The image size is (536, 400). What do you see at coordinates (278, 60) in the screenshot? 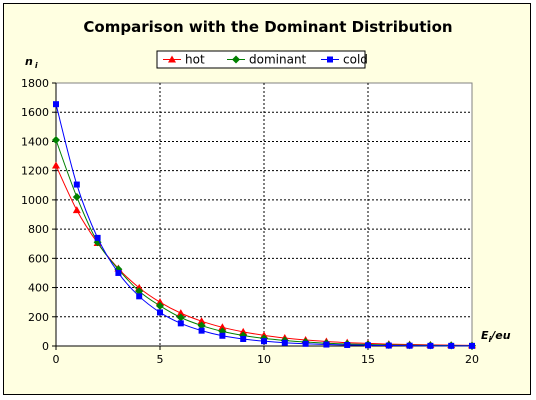
I see `legend-label-dominant: dominant` at bounding box center [278, 60].